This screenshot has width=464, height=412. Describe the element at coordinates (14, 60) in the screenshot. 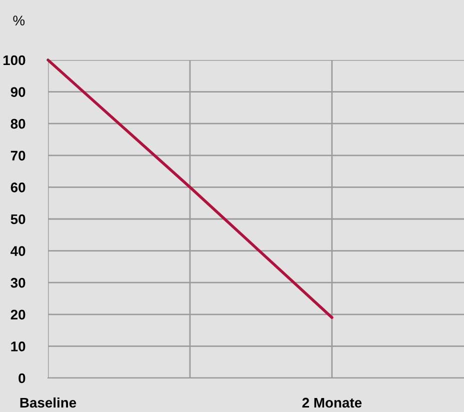

I see `y-tick-label: 100` at that location.